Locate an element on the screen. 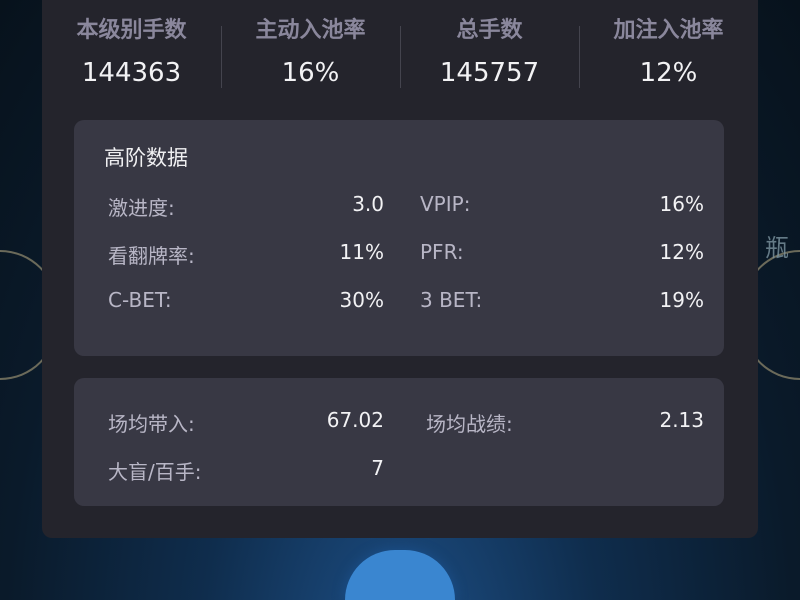 The height and width of the screenshot is (600, 800). row-label: 看翻牌率: is located at coordinates (151, 256).